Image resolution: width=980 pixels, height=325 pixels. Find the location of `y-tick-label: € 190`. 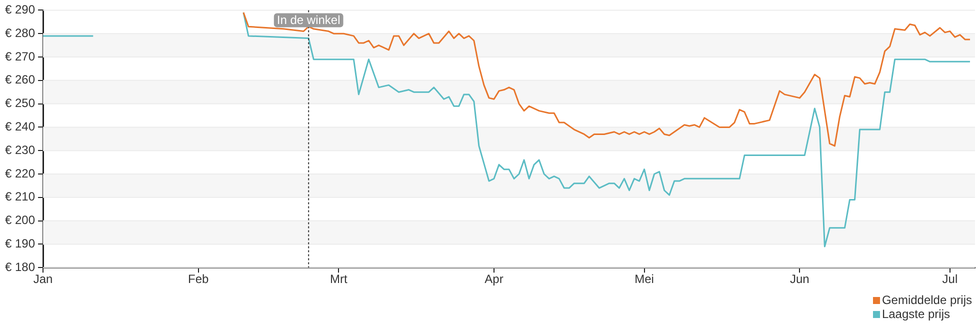

y-tick-label: € 190 is located at coordinates (20, 243).